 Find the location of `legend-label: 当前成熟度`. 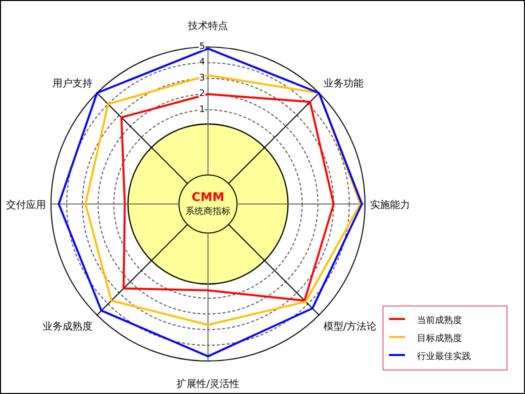

legend-label: 当前成熟度 is located at coordinates (439, 320).